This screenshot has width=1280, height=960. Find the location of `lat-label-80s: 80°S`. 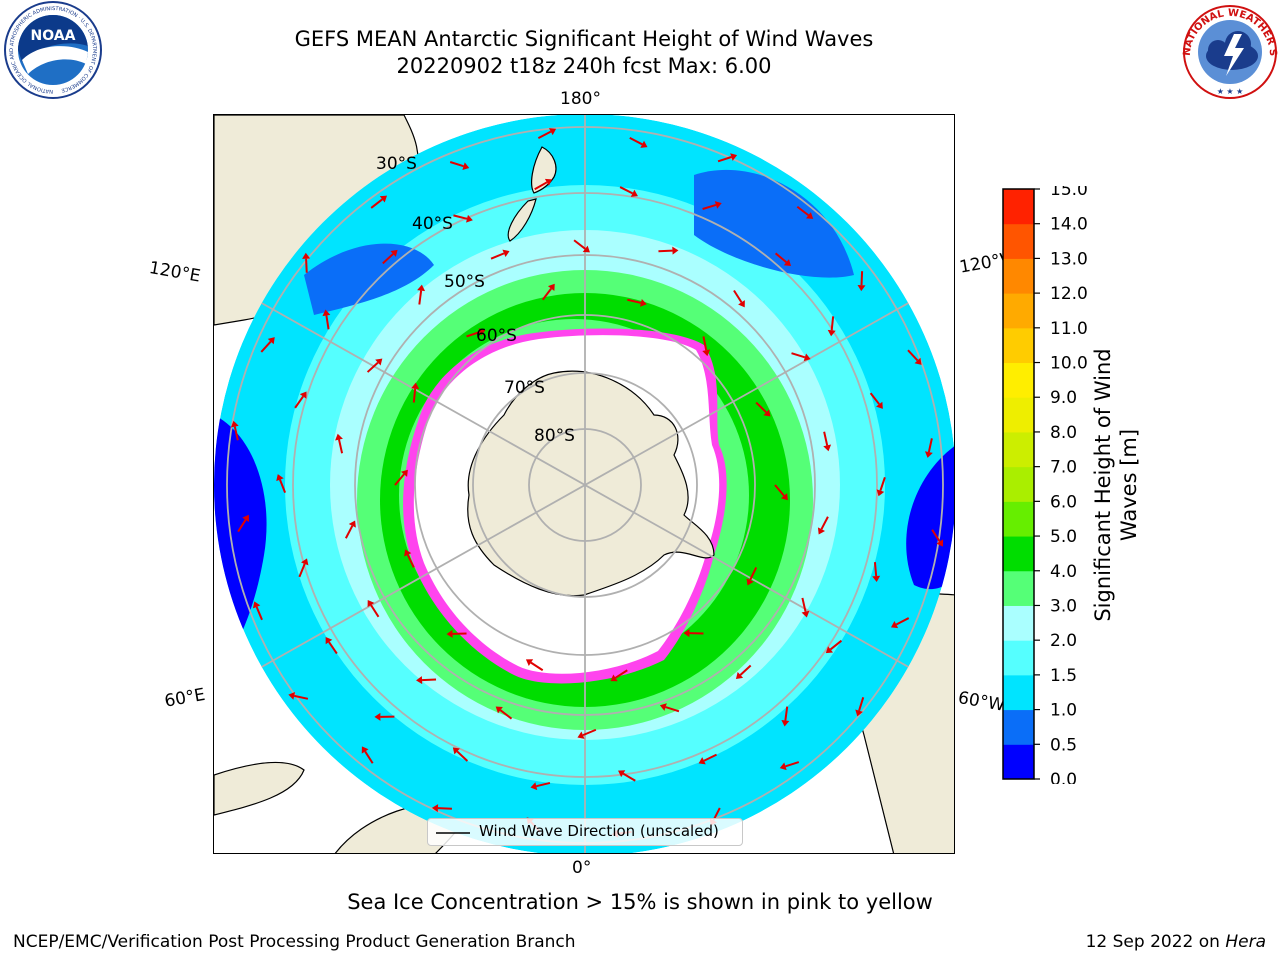

lat-label-80s: 80°S is located at coordinates (554, 436).